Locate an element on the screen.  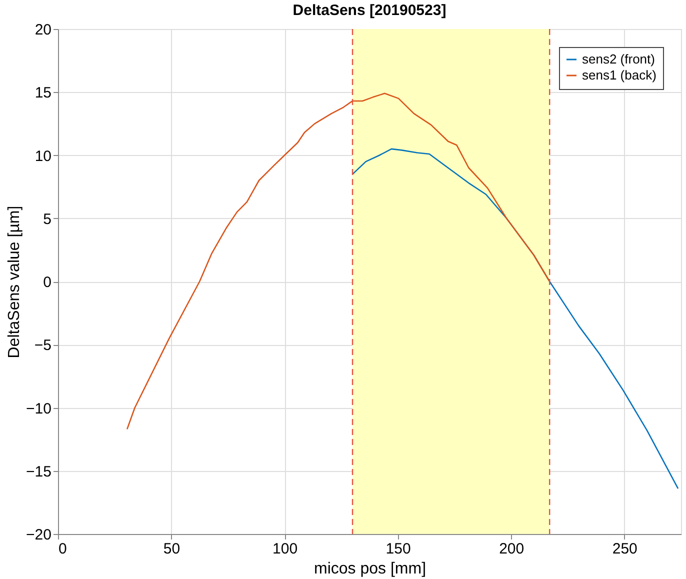
y-tick-label: −20 is located at coordinates (39, 535).